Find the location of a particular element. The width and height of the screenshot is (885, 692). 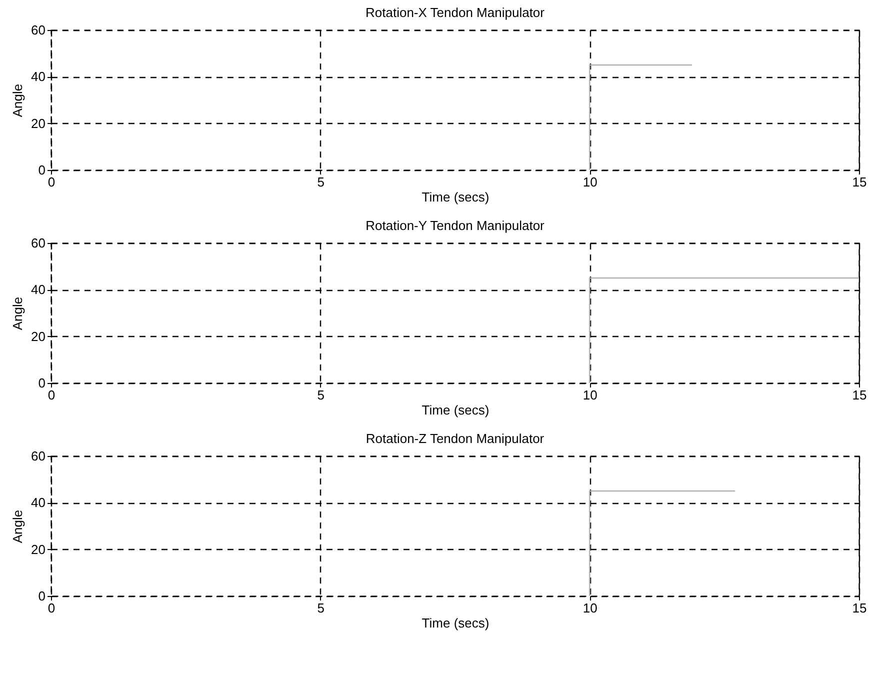

chart-title: Rotation-Y Tendon Manipulator is located at coordinates (456, 225).